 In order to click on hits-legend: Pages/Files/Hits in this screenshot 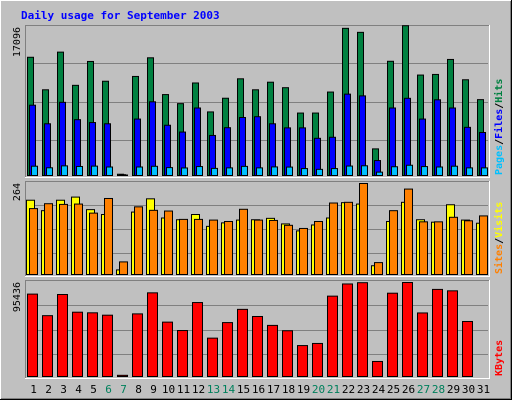, I will do `click(499, 127)`.